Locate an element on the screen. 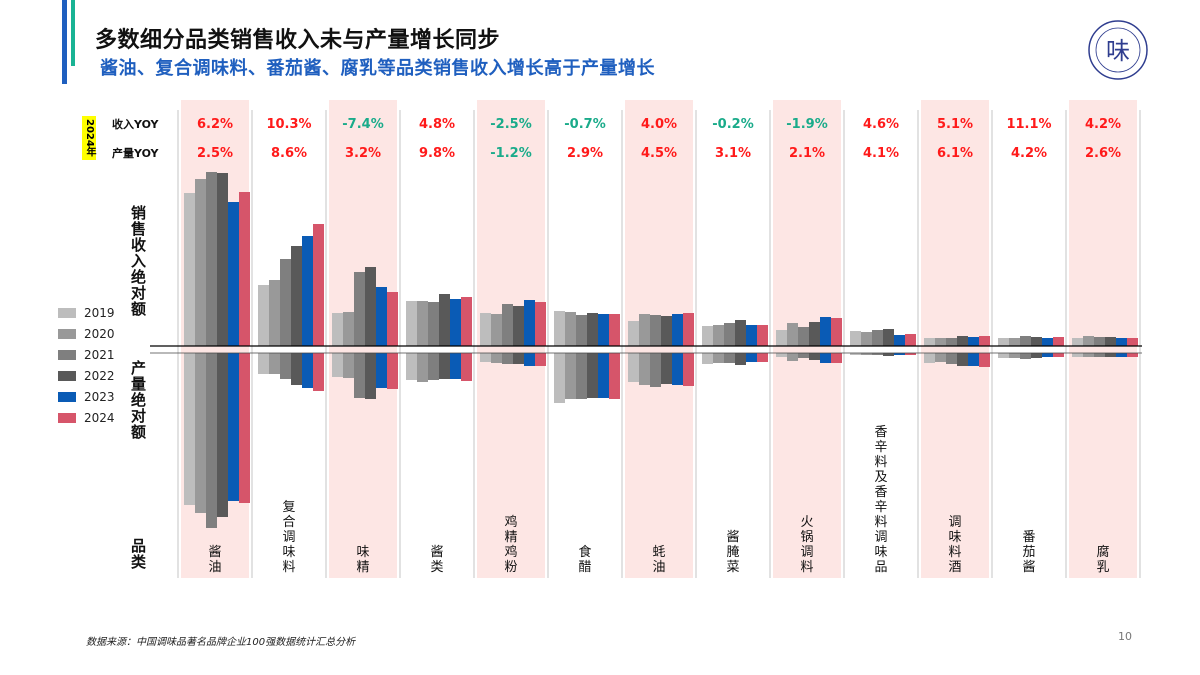 The image size is (1200, 675). production-yoy-value: 2.1% is located at coordinates (807, 153).